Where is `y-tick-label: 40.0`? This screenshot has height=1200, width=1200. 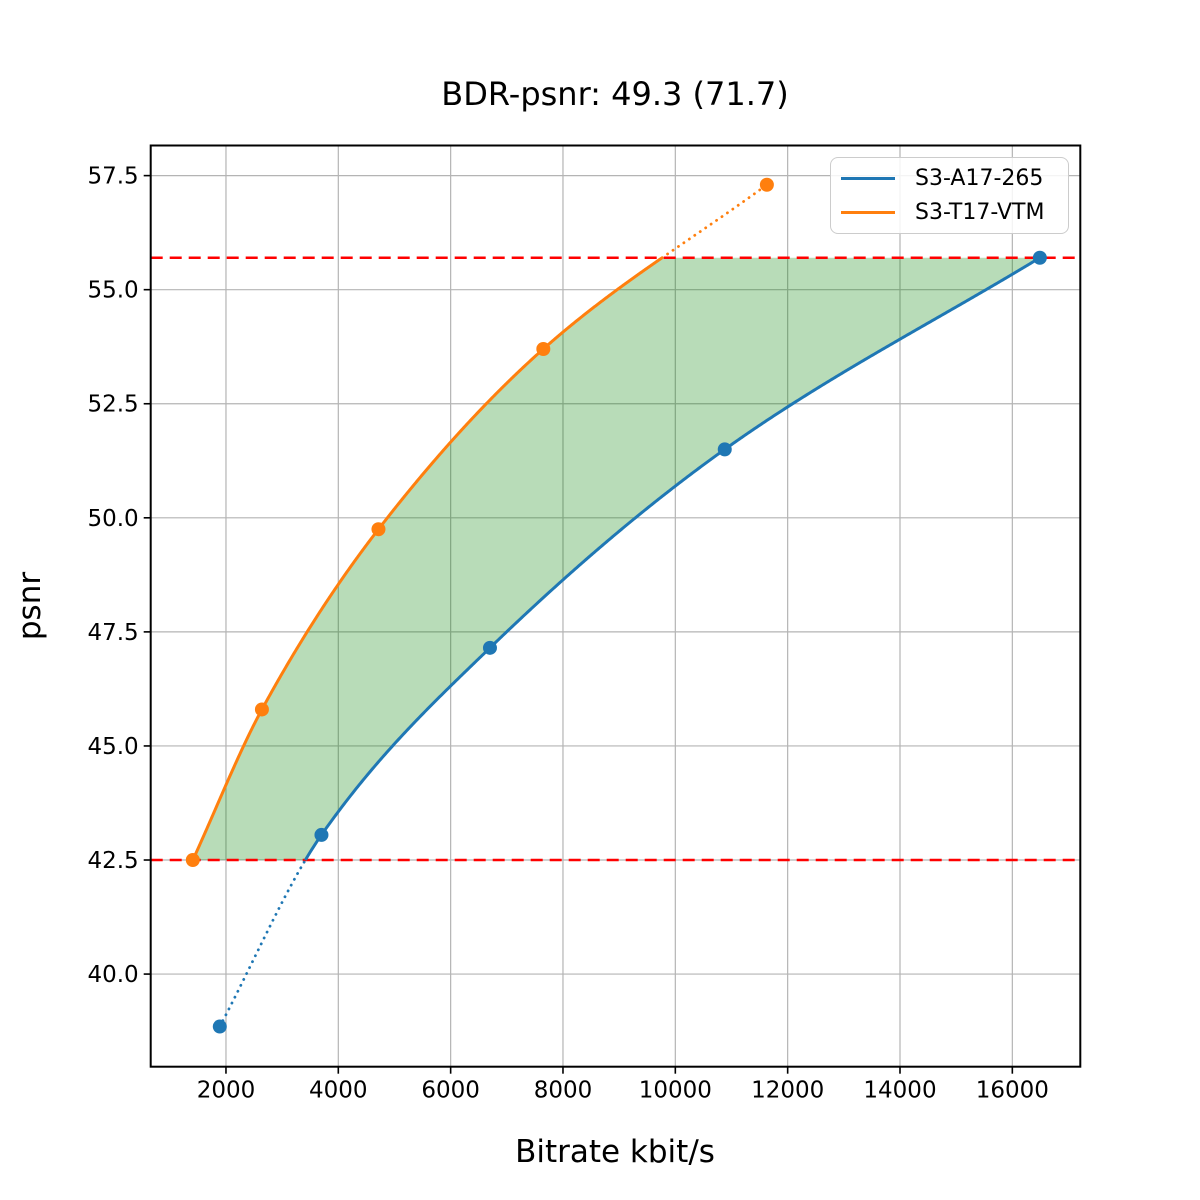
y-tick-label: 40.0 is located at coordinates (112, 975).